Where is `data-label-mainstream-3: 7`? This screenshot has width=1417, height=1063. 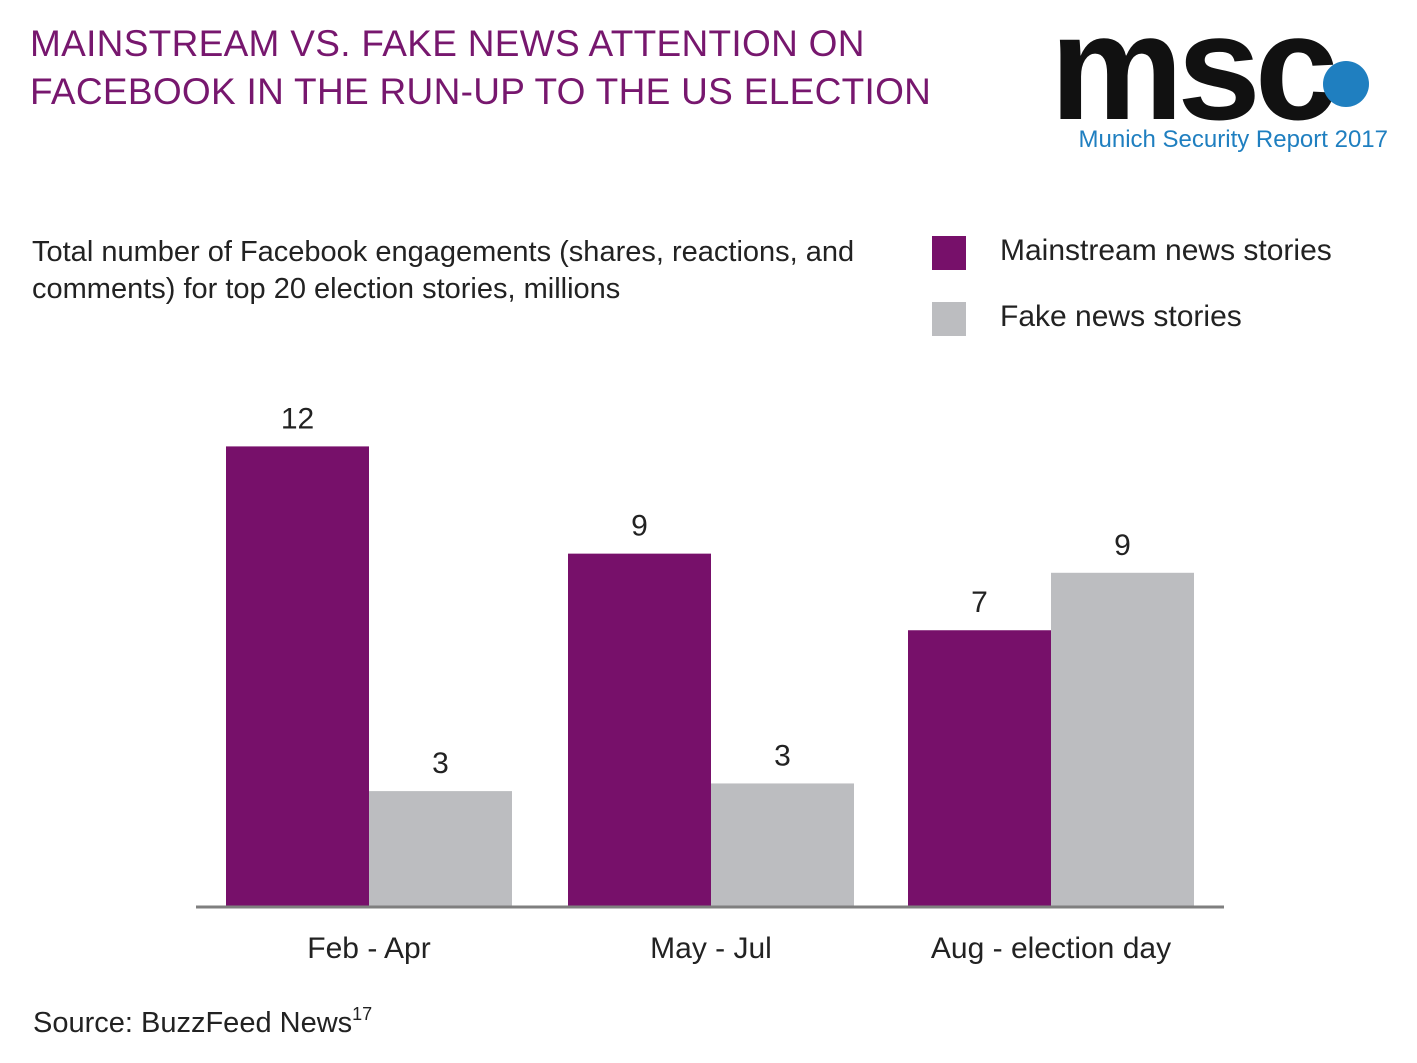 data-label-mainstream-3: 7 is located at coordinates (979, 602).